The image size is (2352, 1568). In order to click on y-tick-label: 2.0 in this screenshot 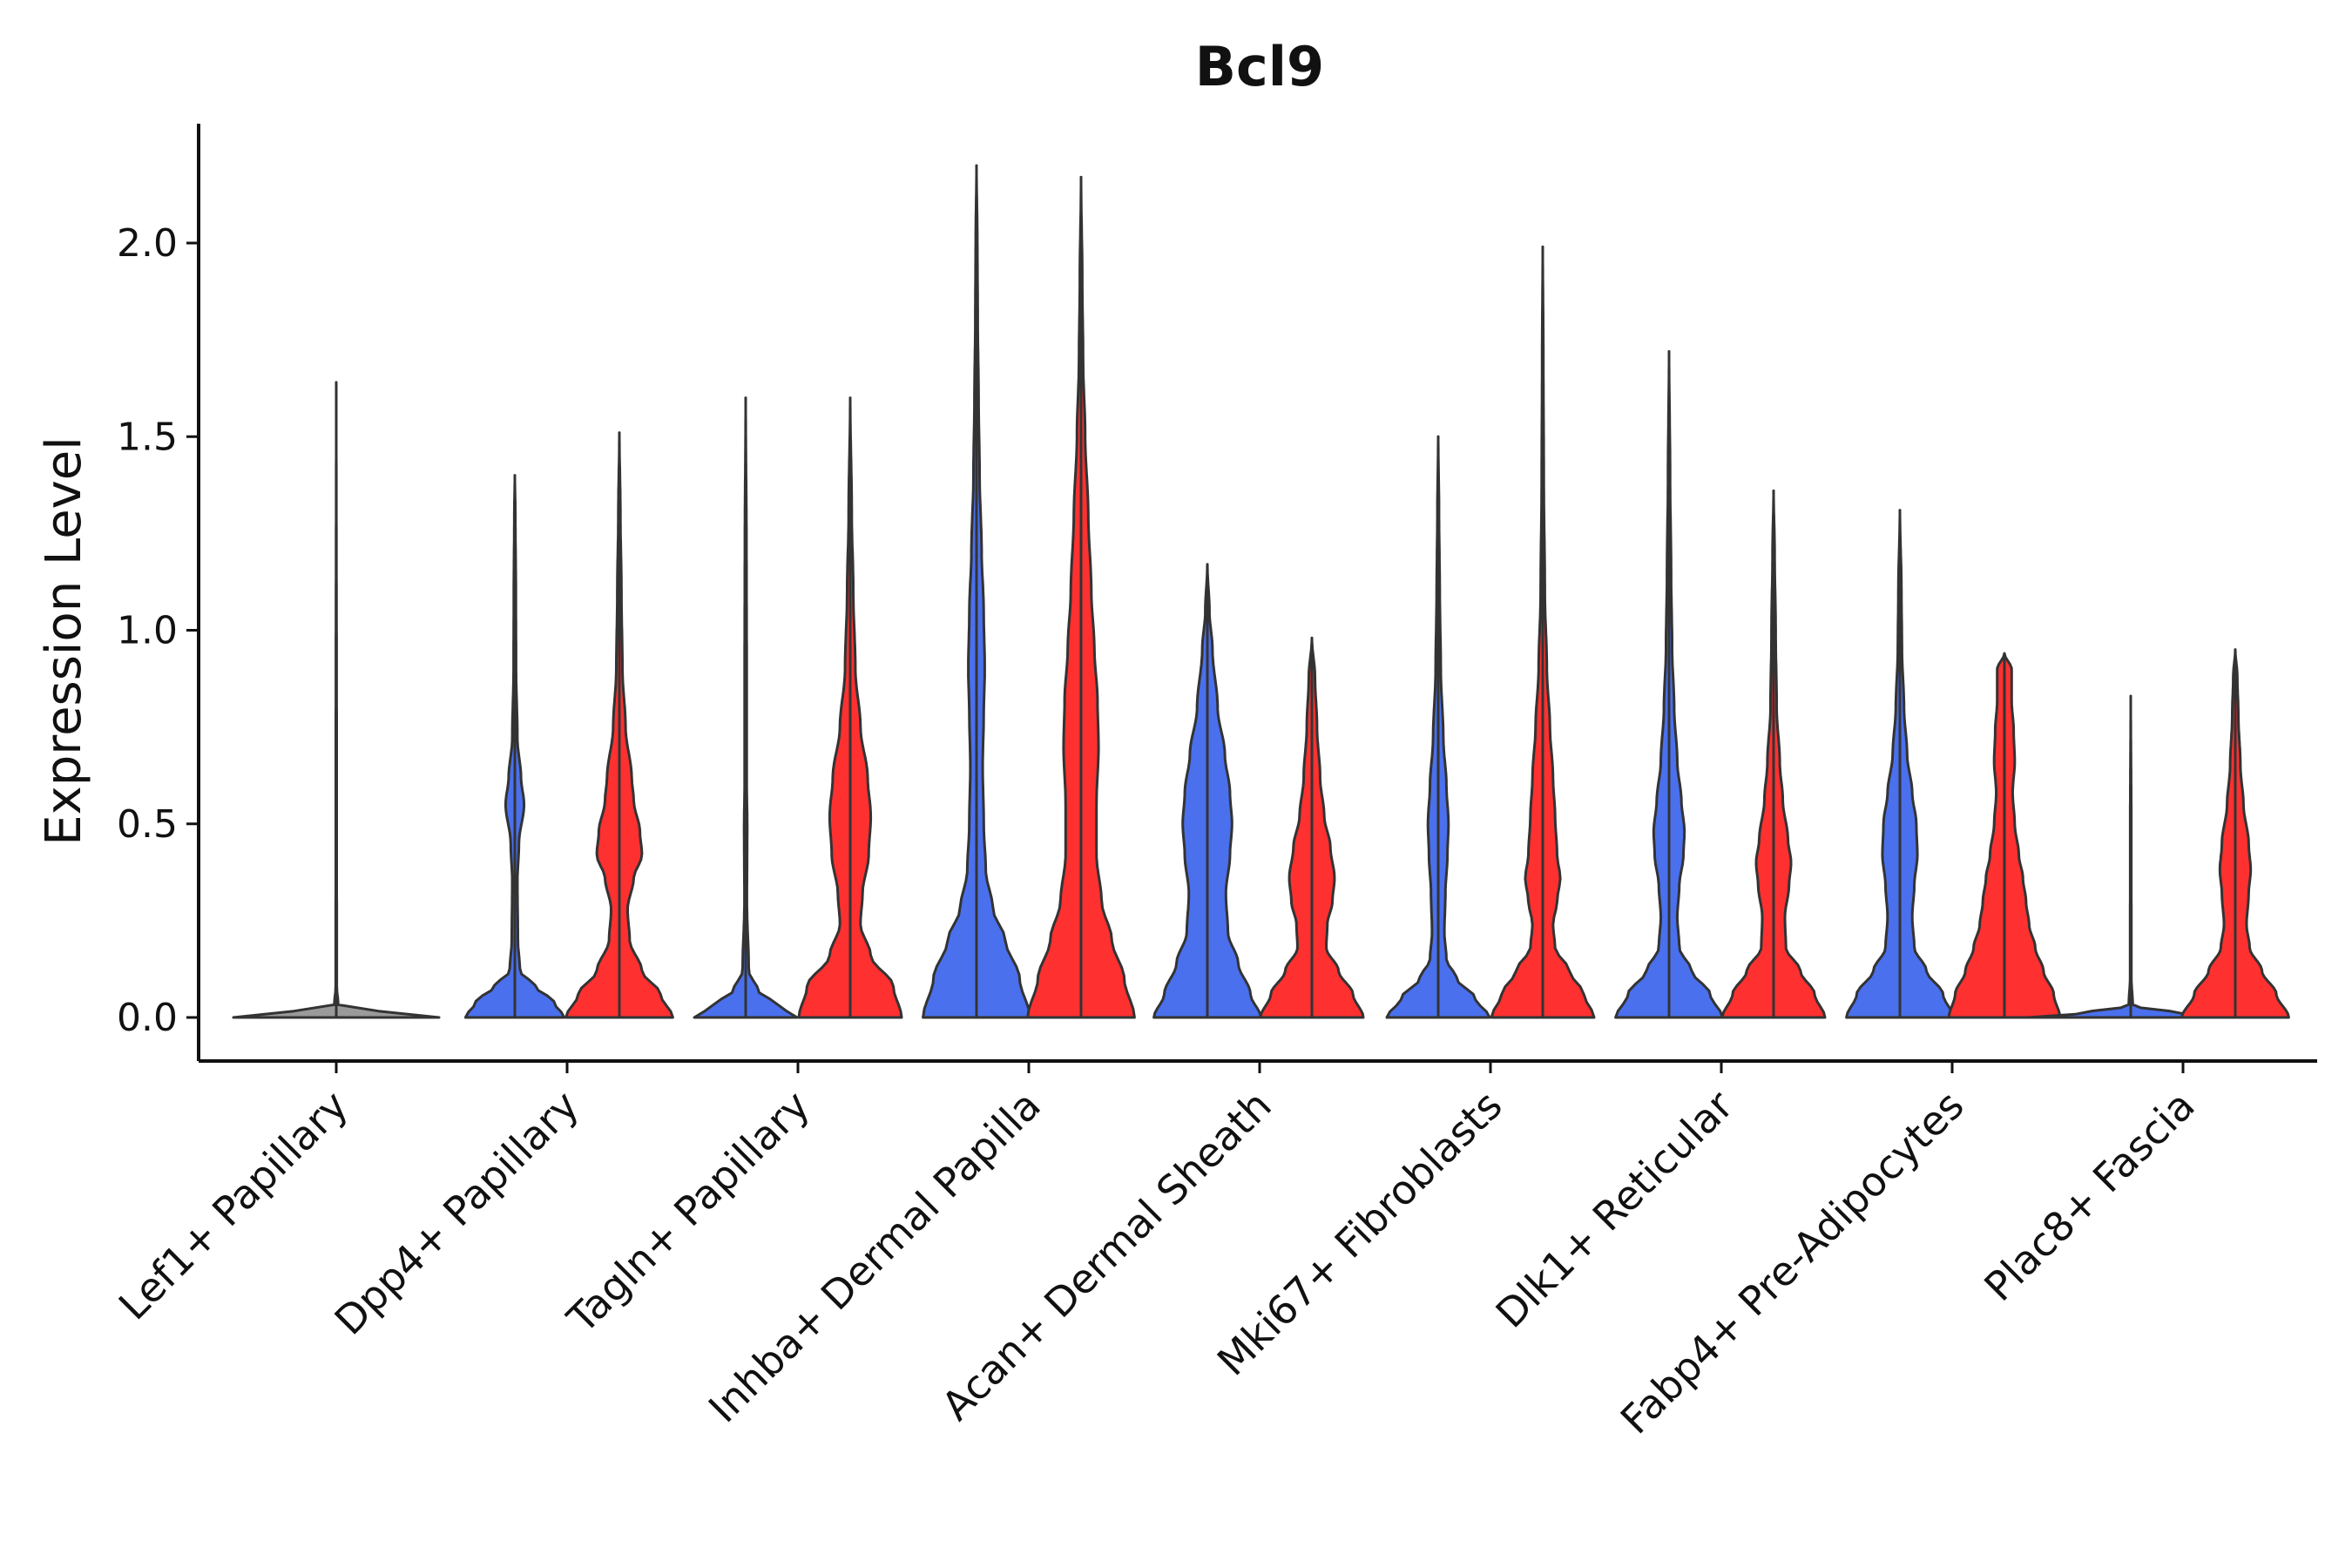, I will do `click(147, 243)`.